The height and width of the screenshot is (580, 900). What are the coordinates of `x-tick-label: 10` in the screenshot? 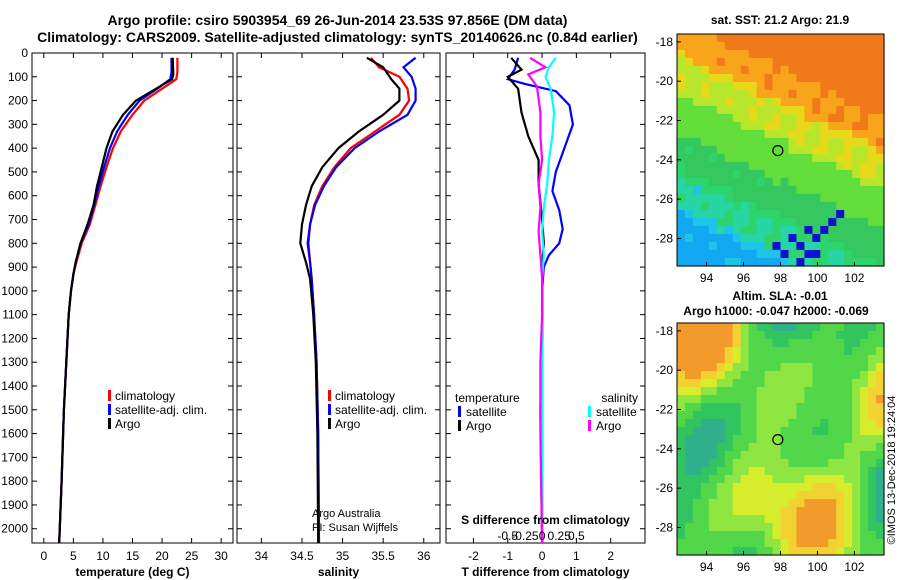 It's located at (103, 556).